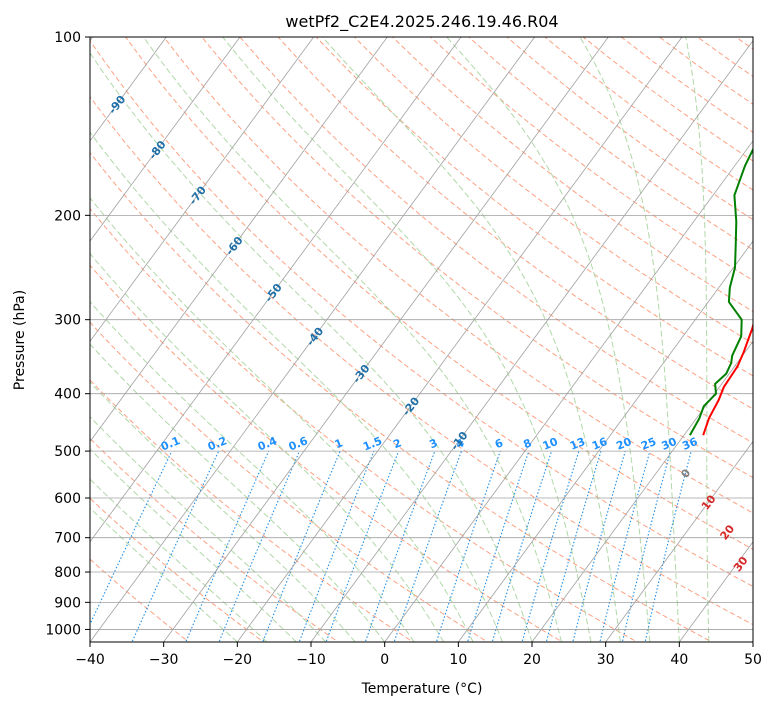  Describe the element at coordinates (528, 443) in the screenshot. I see `mixing-ratio-label: 8` at that location.